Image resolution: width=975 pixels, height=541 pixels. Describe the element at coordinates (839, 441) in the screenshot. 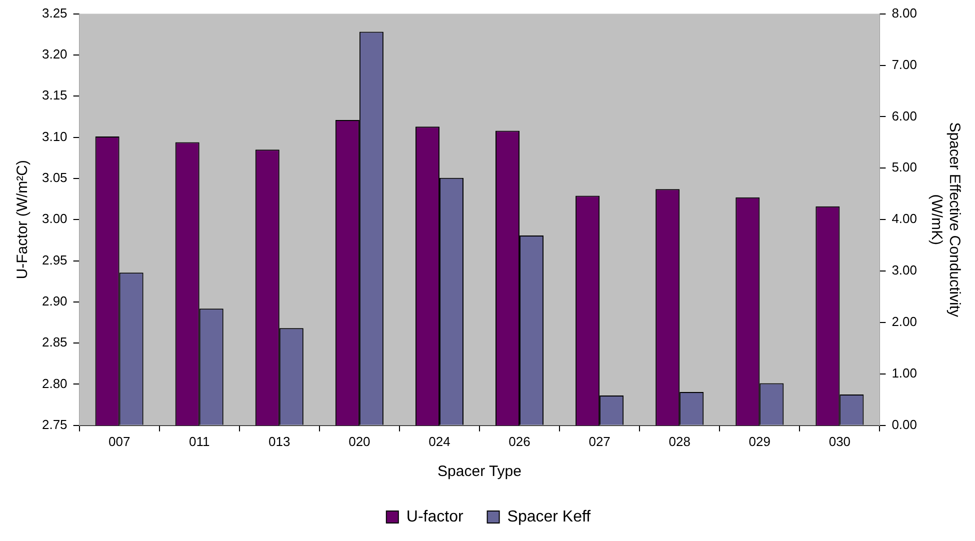

I see `x-tick-label: 030` at that location.